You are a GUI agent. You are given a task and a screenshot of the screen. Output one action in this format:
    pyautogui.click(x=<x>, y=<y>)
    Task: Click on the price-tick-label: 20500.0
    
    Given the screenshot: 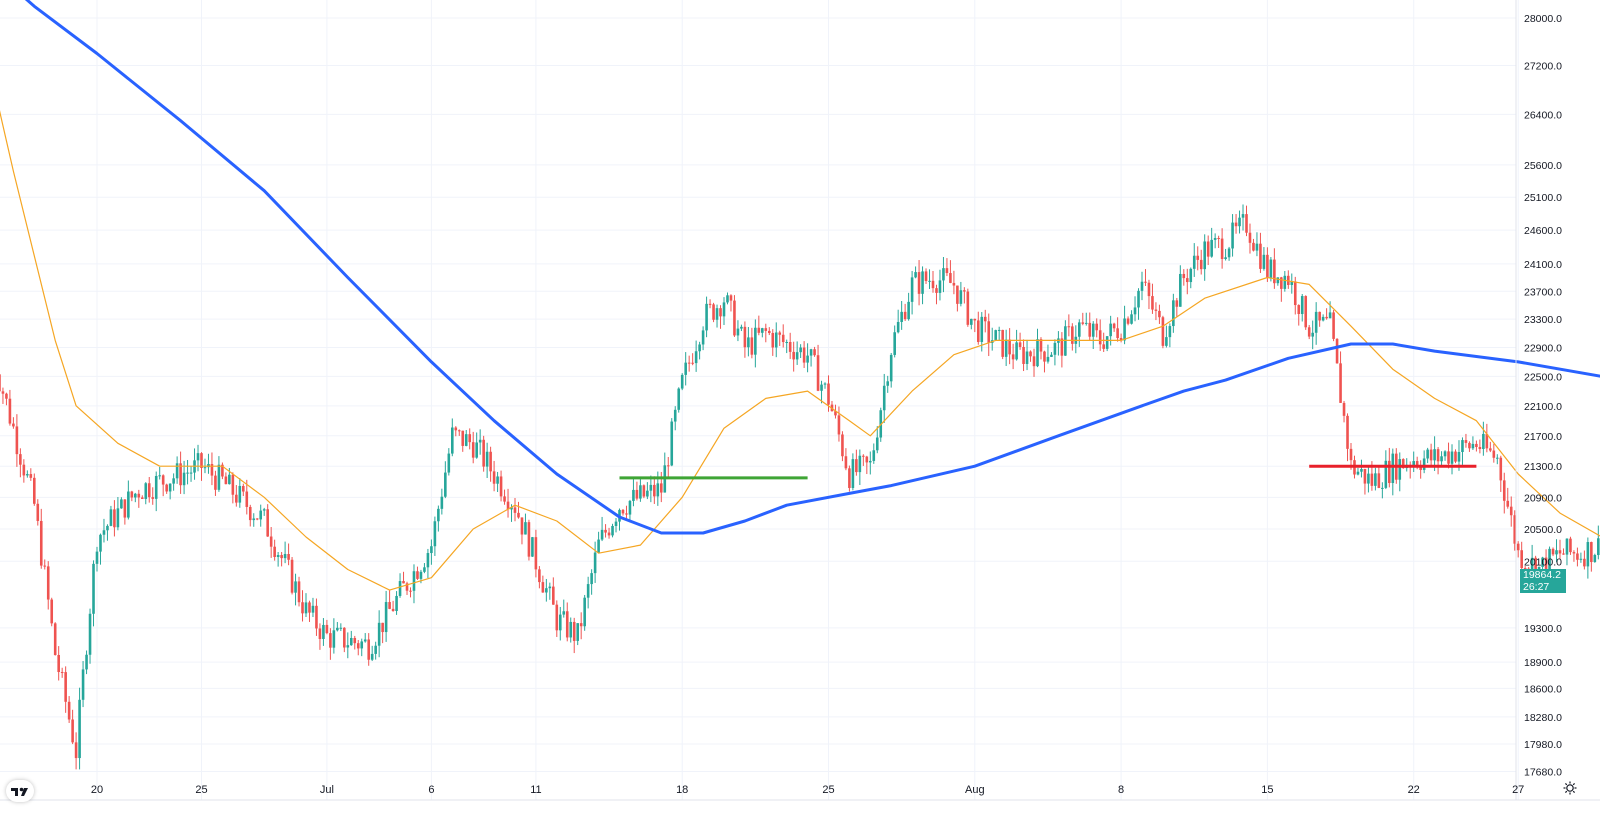 What is the action you would take?
    pyautogui.click(x=1543, y=530)
    